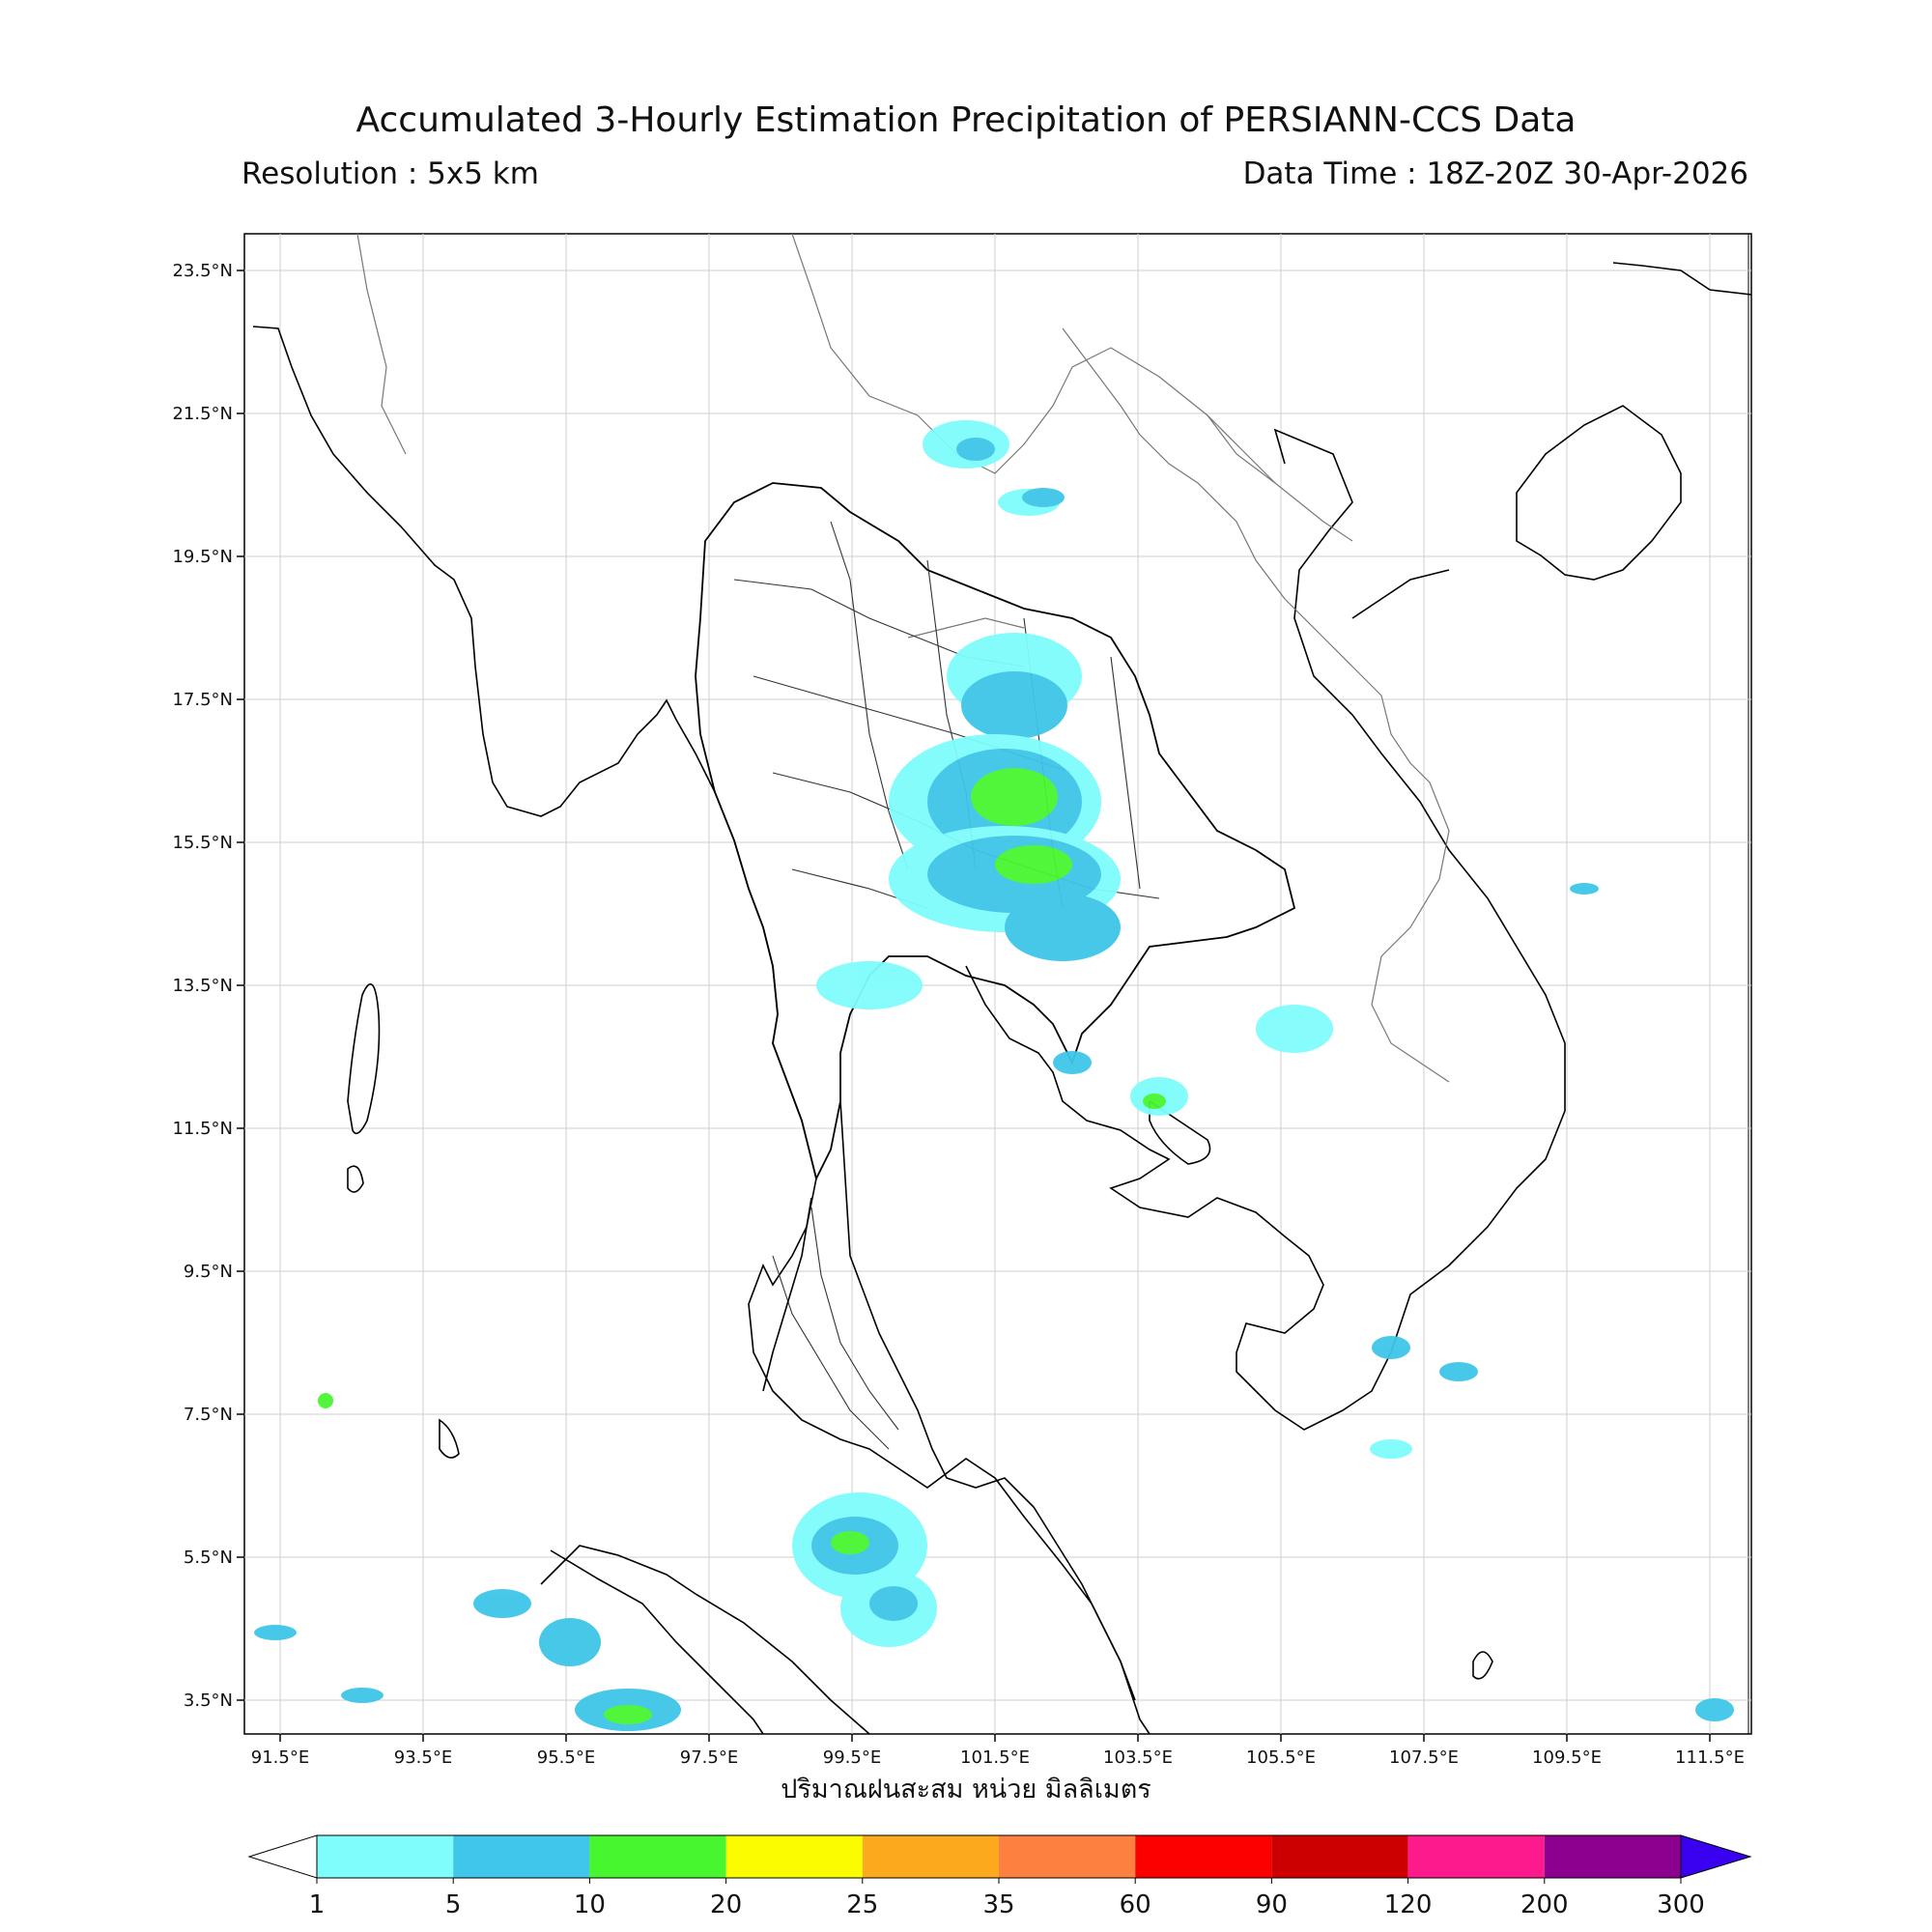  What do you see at coordinates (998, 1904) in the screenshot?
I see `colorbar-tick-label: 35` at bounding box center [998, 1904].